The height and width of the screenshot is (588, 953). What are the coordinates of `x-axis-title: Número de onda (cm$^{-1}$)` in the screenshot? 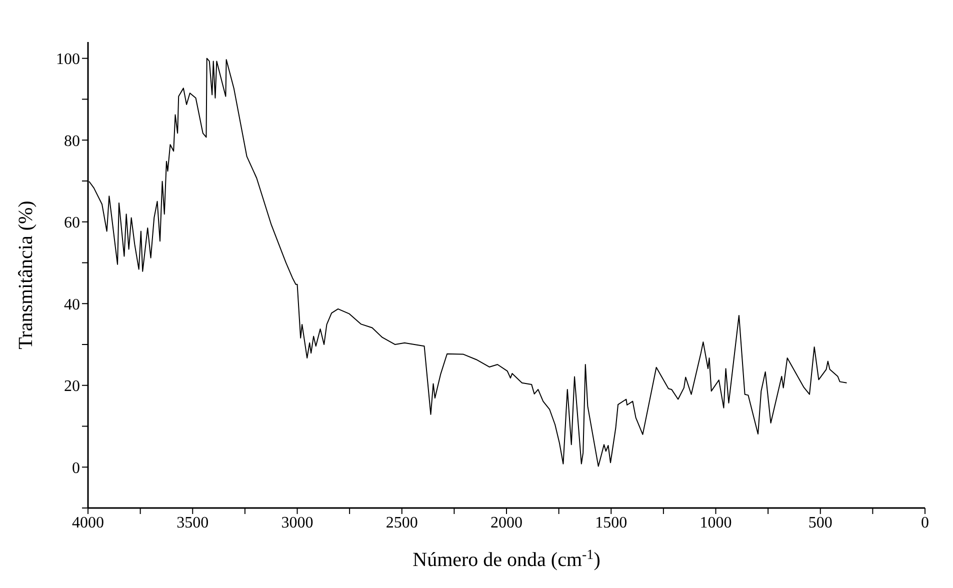 It's located at (506, 559).